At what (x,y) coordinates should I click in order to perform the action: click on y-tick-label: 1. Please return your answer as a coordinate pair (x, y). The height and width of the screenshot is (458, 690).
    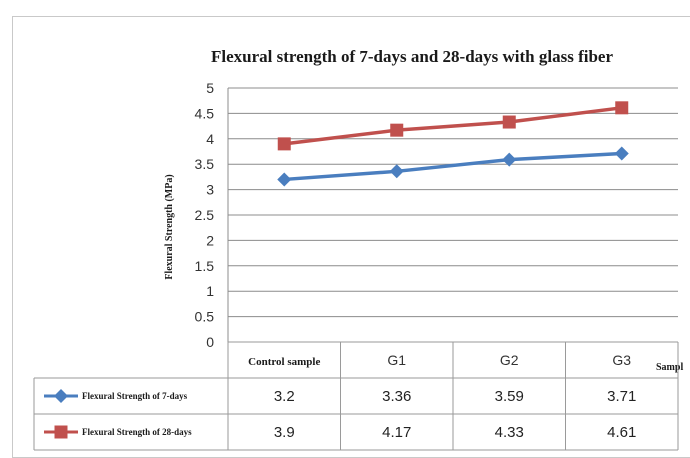
    Looking at the image, I should click on (210, 291).